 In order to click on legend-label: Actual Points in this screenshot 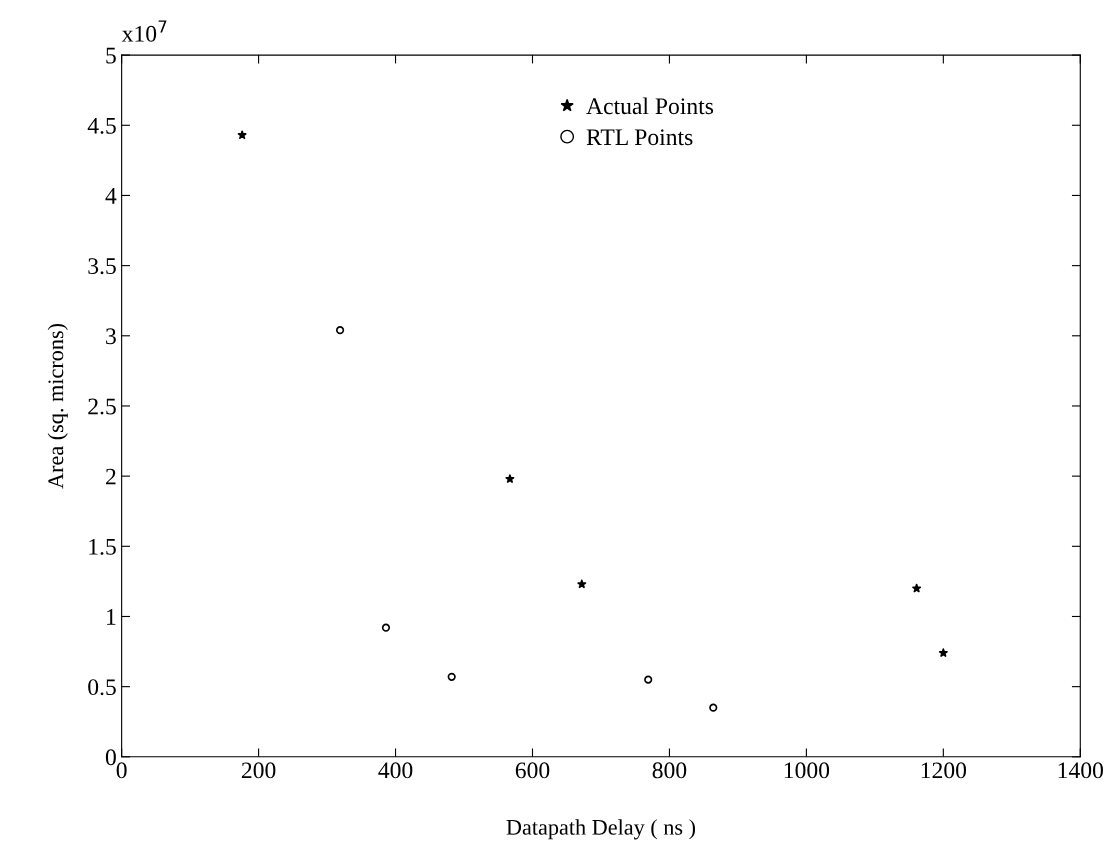, I will do `click(650, 106)`.